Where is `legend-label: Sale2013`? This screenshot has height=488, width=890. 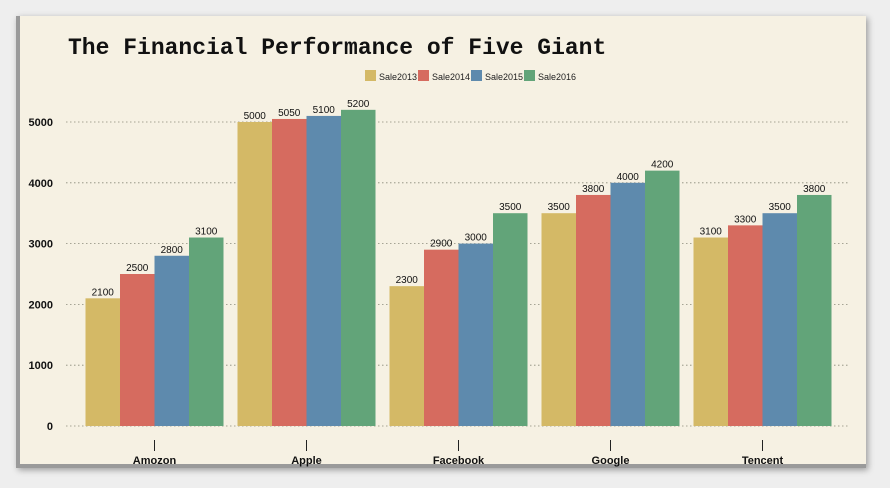 legend-label: Sale2013 is located at coordinates (398, 77).